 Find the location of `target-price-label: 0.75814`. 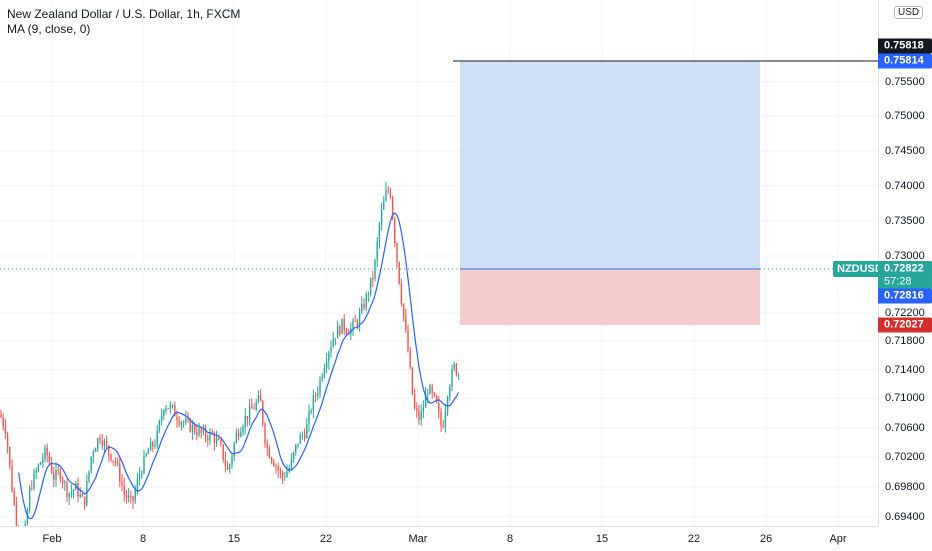

target-price-label: 0.75814 is located at coordinates (905, 61).